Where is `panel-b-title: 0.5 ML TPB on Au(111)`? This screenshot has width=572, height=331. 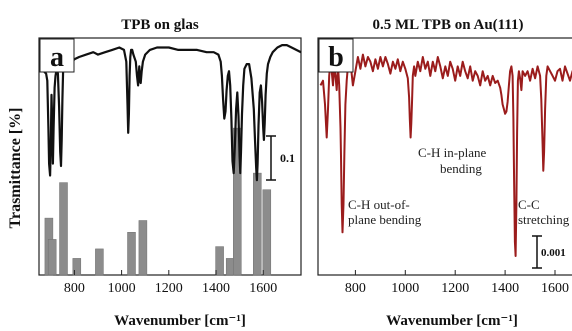 panel-b-title: 0.5 ML TPB on Au(111) is located at coordinates (447, 25).